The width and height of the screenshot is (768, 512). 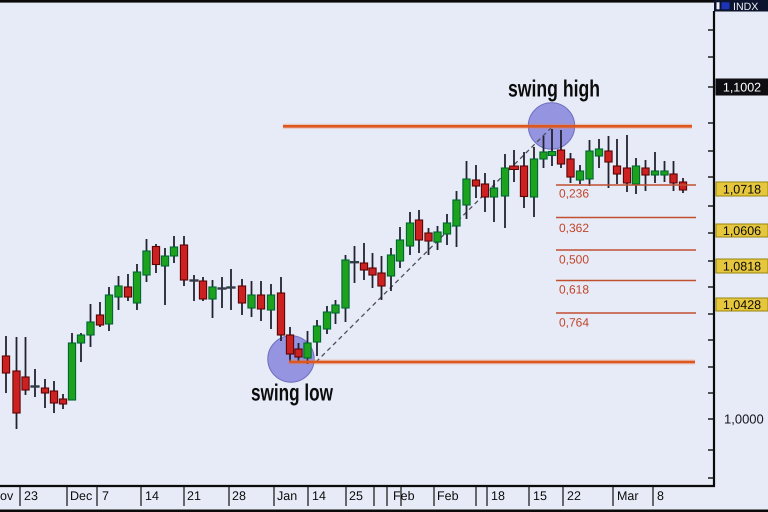 I want to click on svg-text: 28, so click(x=239, y=496).